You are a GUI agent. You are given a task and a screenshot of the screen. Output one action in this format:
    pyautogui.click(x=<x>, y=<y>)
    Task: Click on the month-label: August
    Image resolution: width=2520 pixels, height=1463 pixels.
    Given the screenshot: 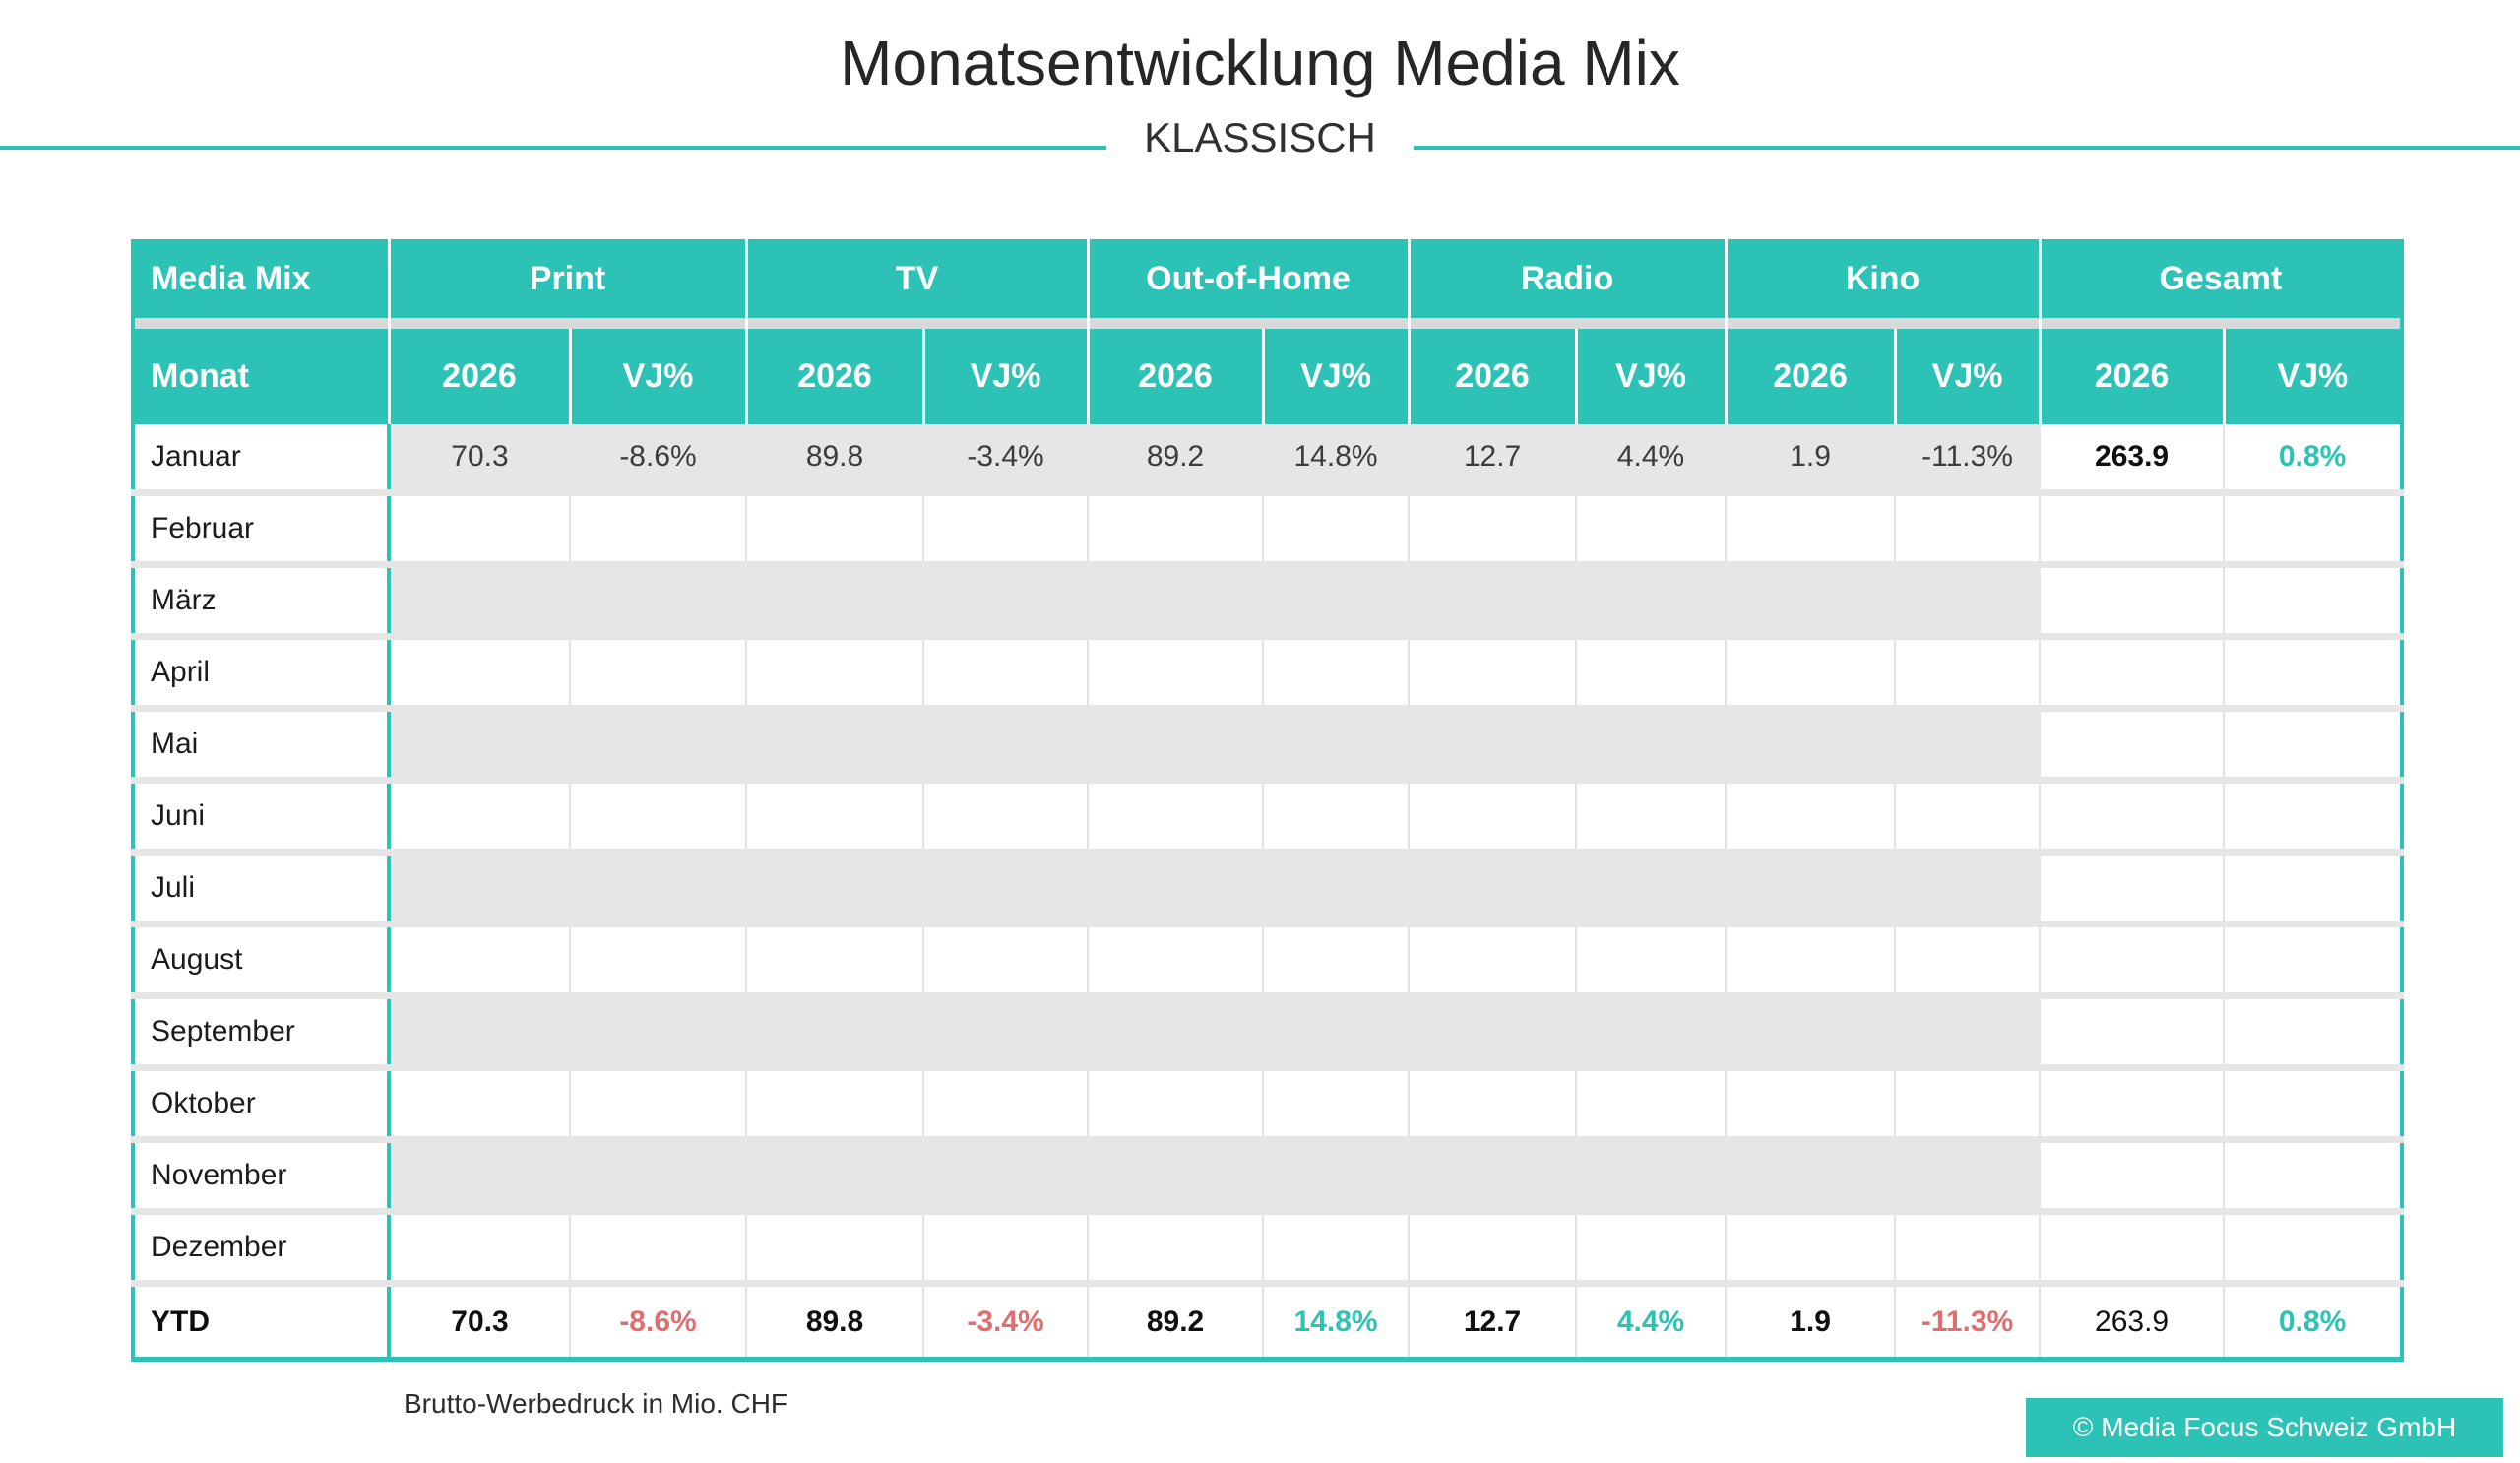 What is the action you would take?
    pyautogui.click(x=262, y=961)
    